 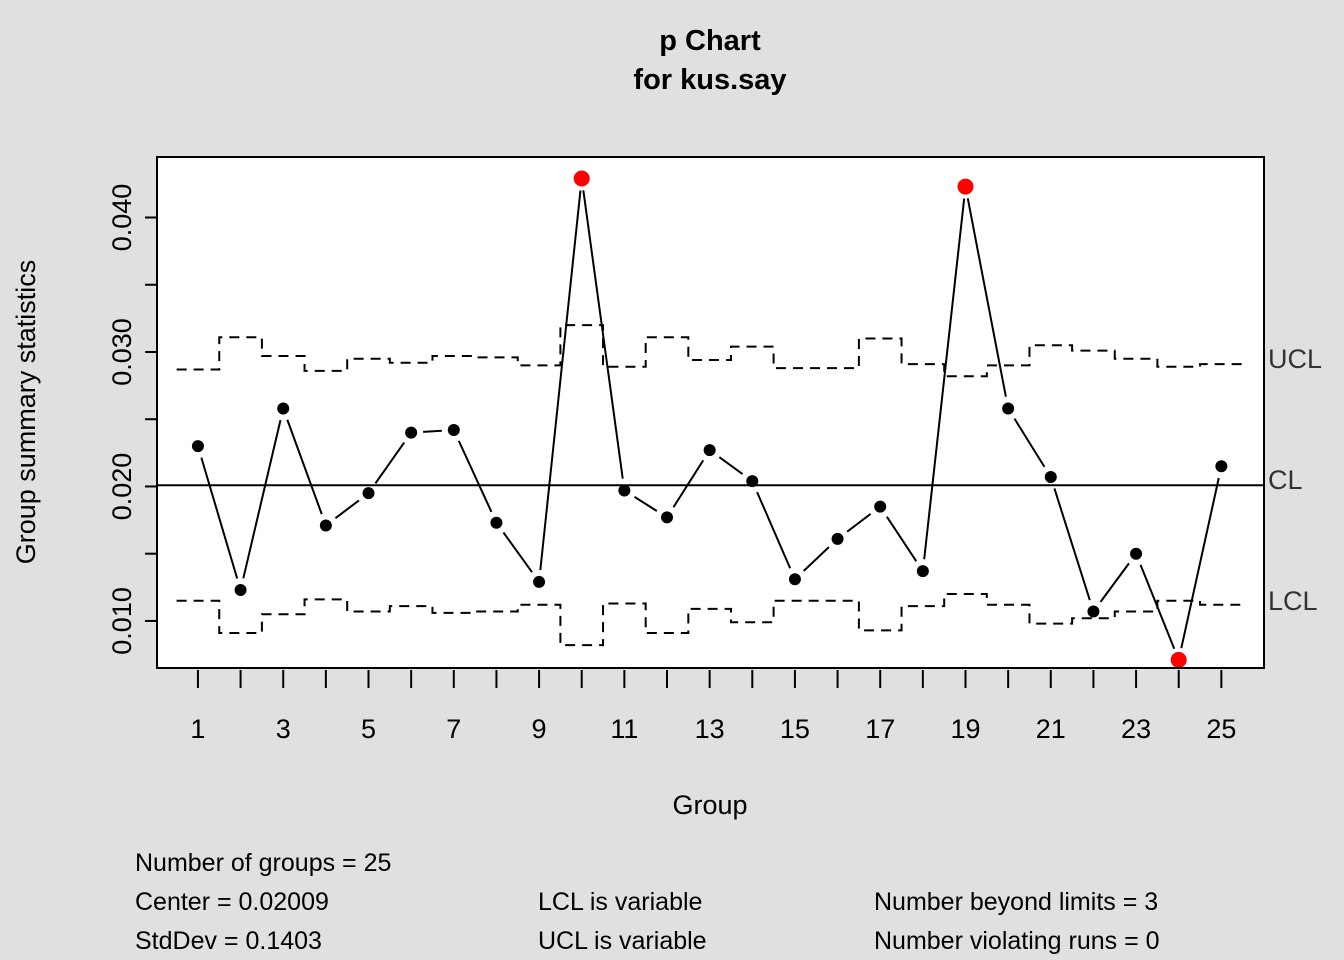 I want to click on x-tick-label: 17, so click(x=880, y=729).